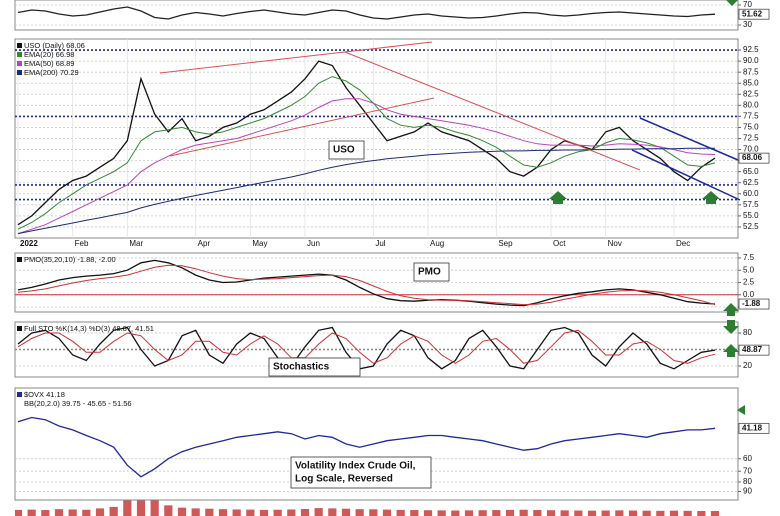 The width and height of the screenshot is (780, 516). What do you see at coordinates (747, 365) in the screenshot?
I see `y-tick-label: 20` at bounding box center [747, 365].